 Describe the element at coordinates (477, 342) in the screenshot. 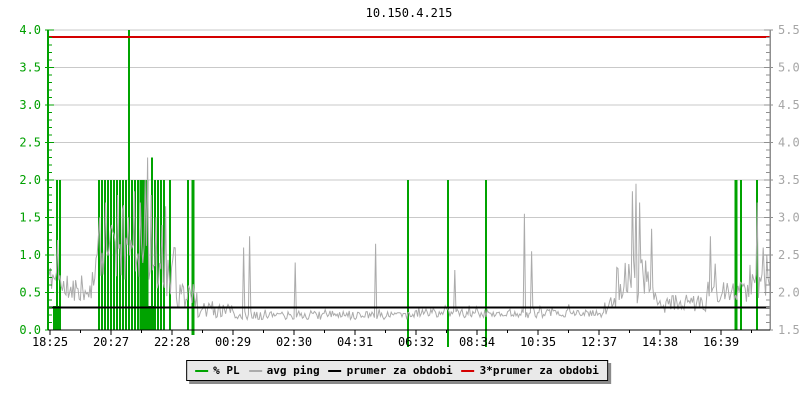

I see `svg-text: 08:34` at that location.